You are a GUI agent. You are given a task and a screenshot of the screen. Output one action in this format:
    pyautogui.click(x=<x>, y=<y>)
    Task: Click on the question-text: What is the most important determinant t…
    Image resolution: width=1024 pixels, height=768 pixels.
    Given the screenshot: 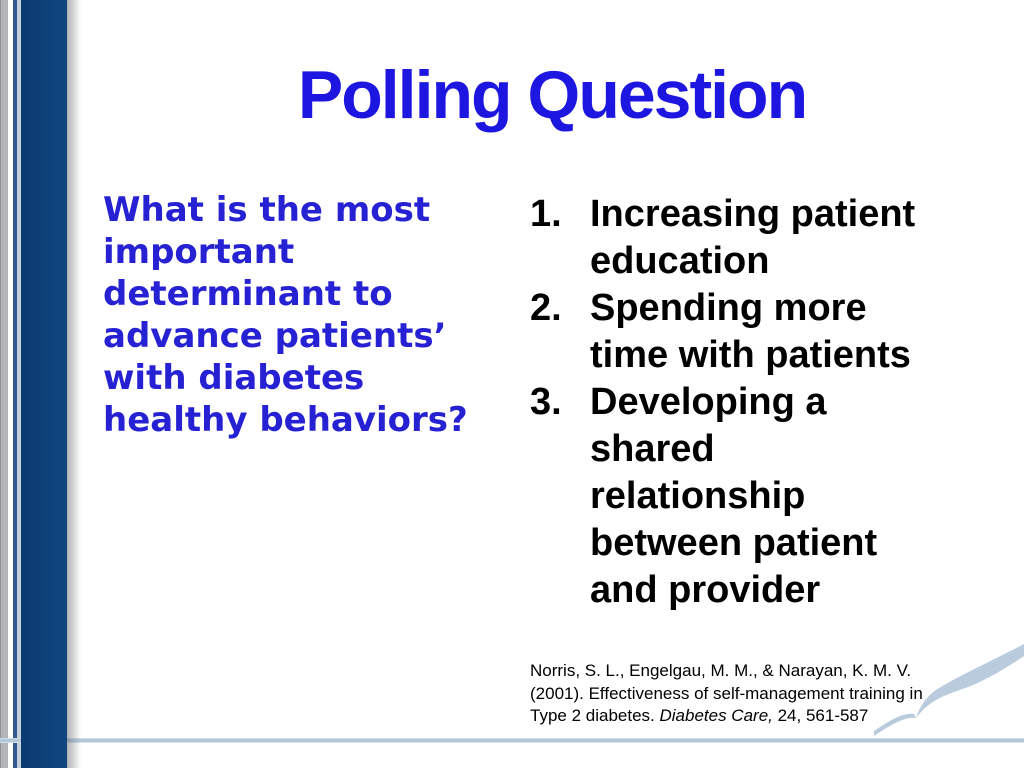 What is the action you would take?
    pyautogui.click(x=285, y=315)
    